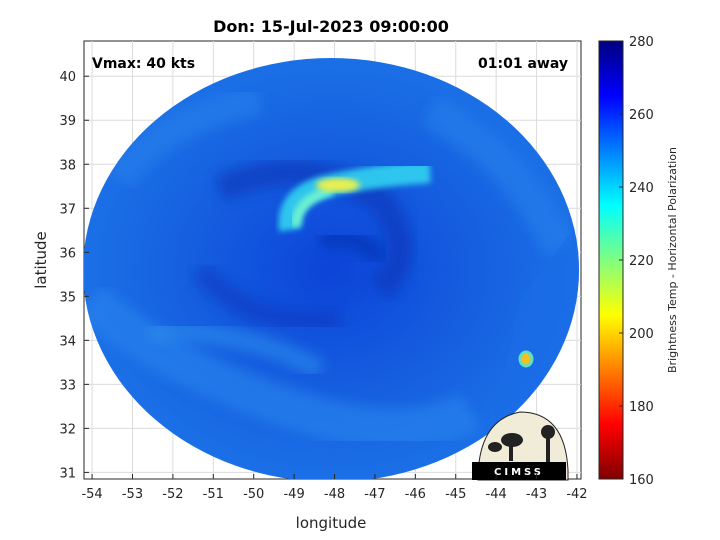  Describe the element at coordinates (143, 64) in the screenshot. I see `vmax-label: Vmax: 40 kts` at that location.